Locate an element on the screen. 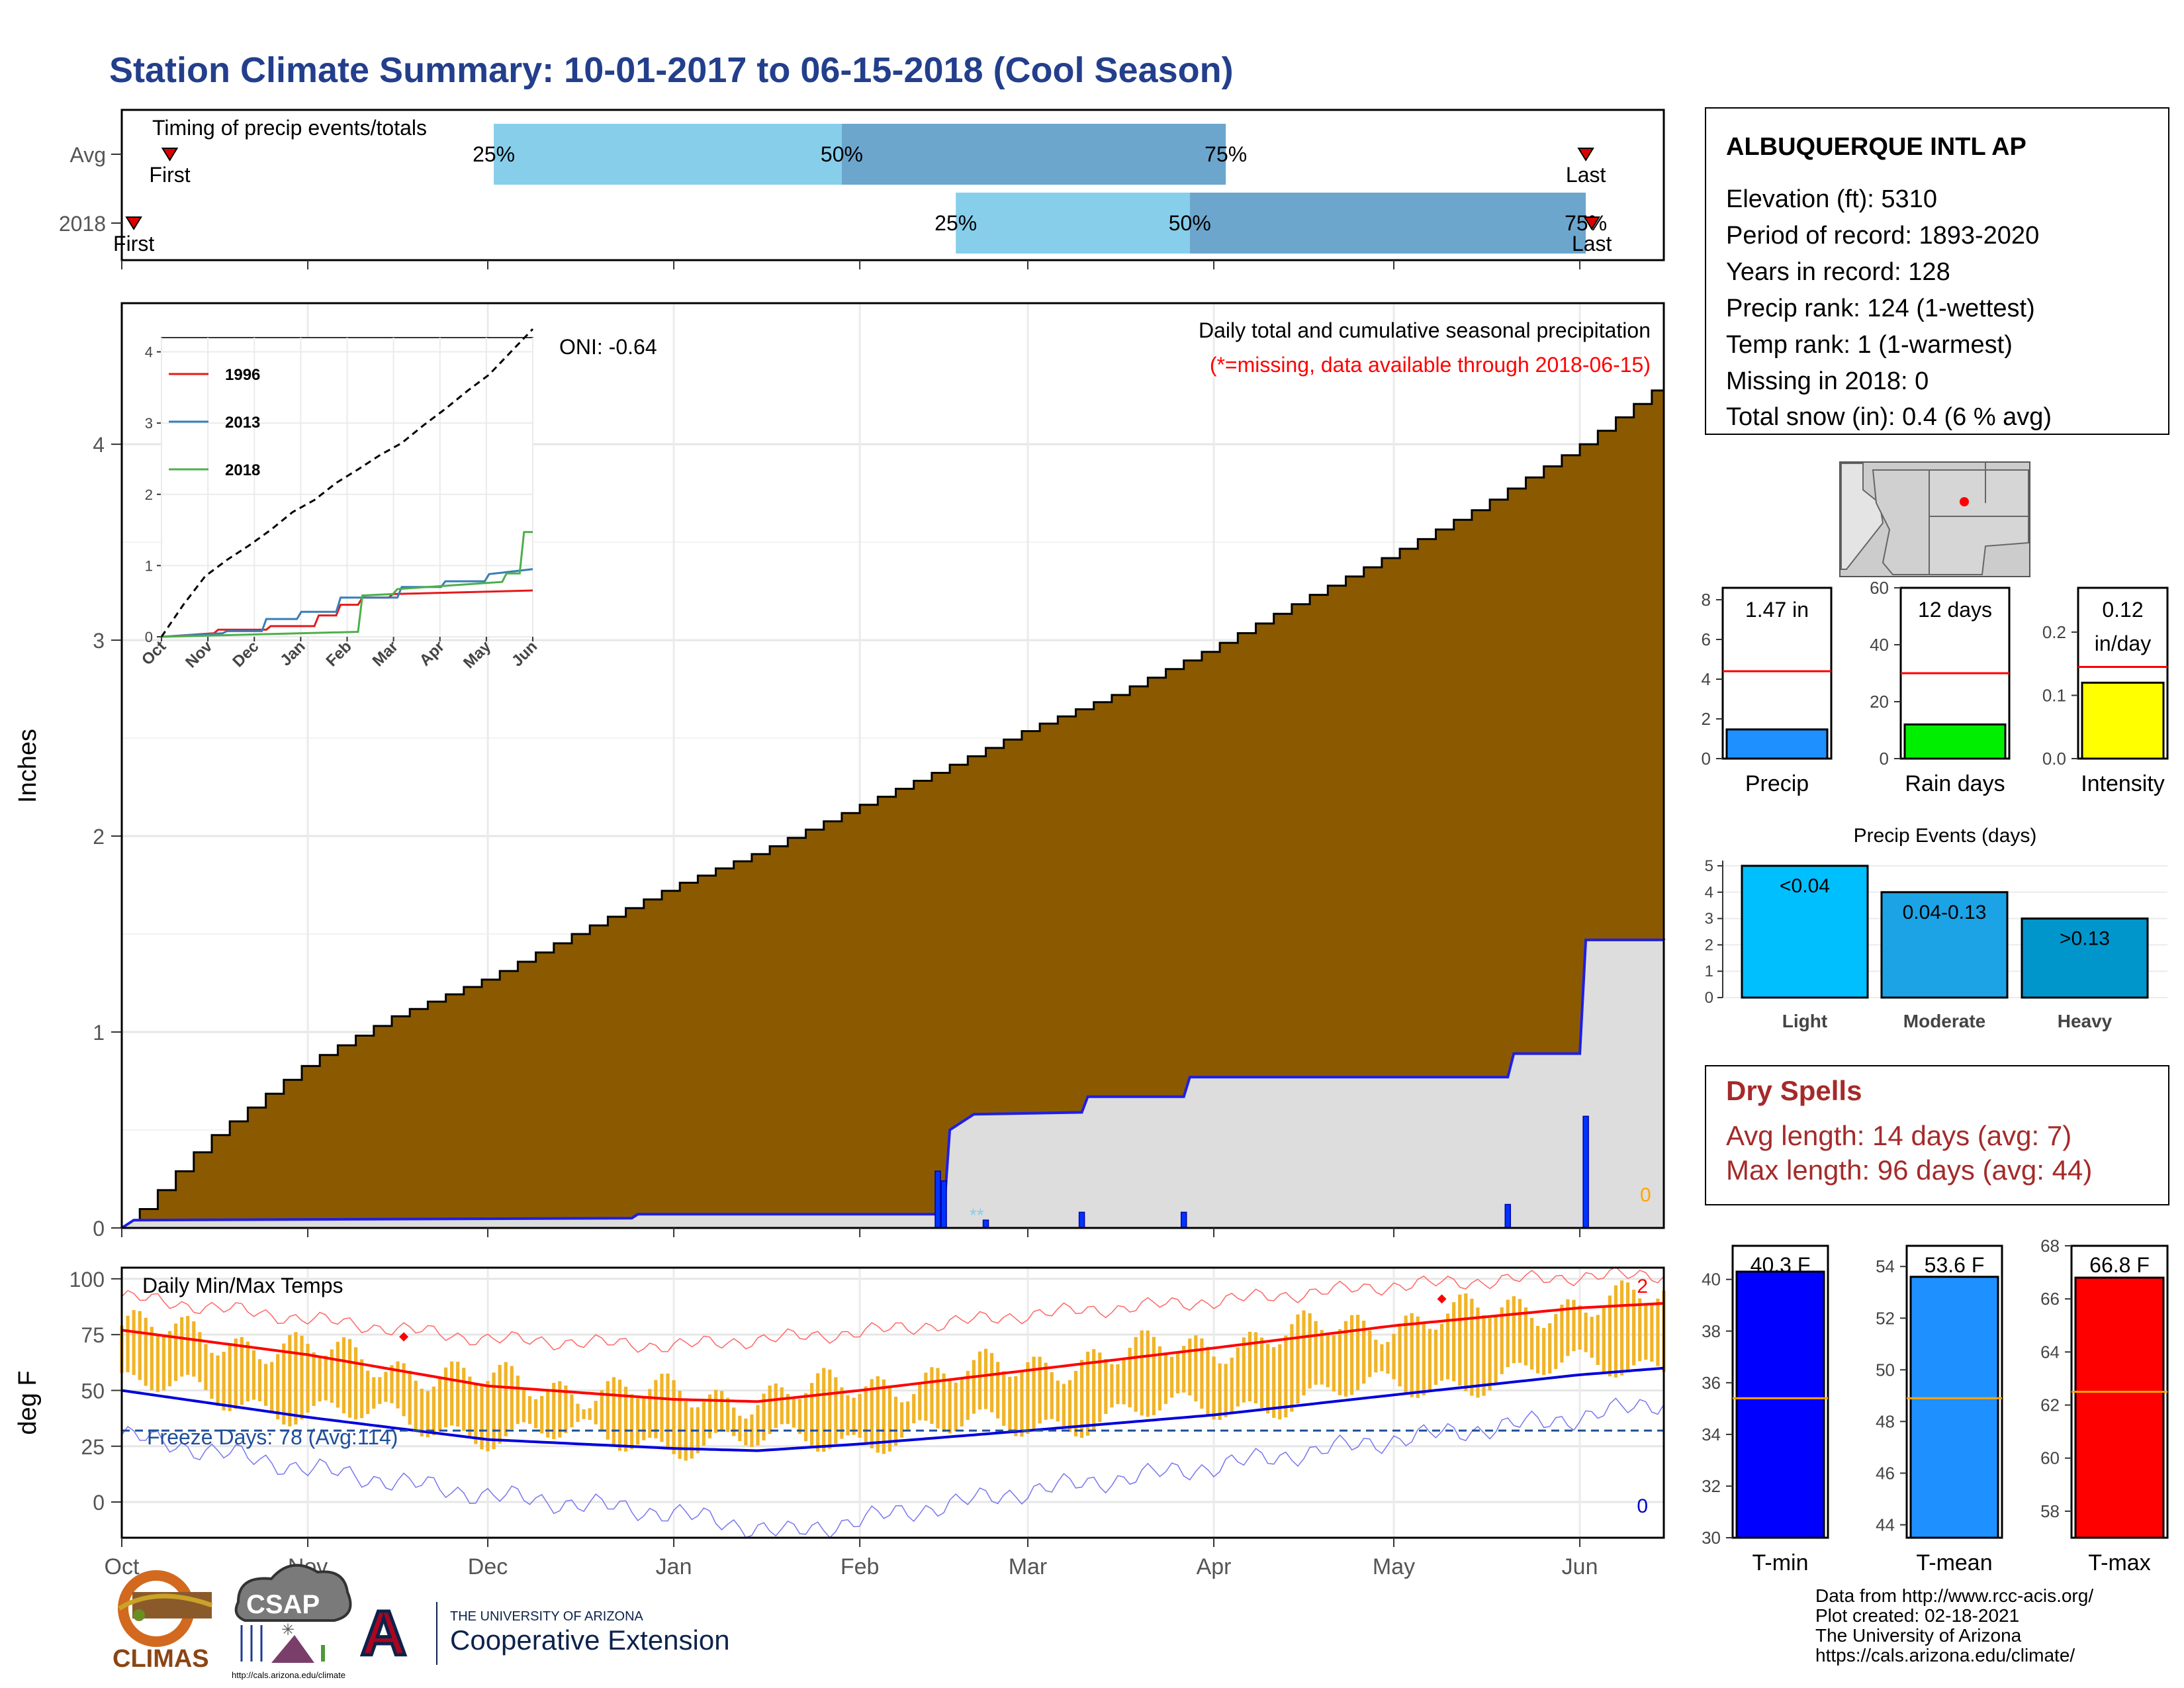  summary-precip-y-tick-label: 0 is located at coordinates (1706, 759).